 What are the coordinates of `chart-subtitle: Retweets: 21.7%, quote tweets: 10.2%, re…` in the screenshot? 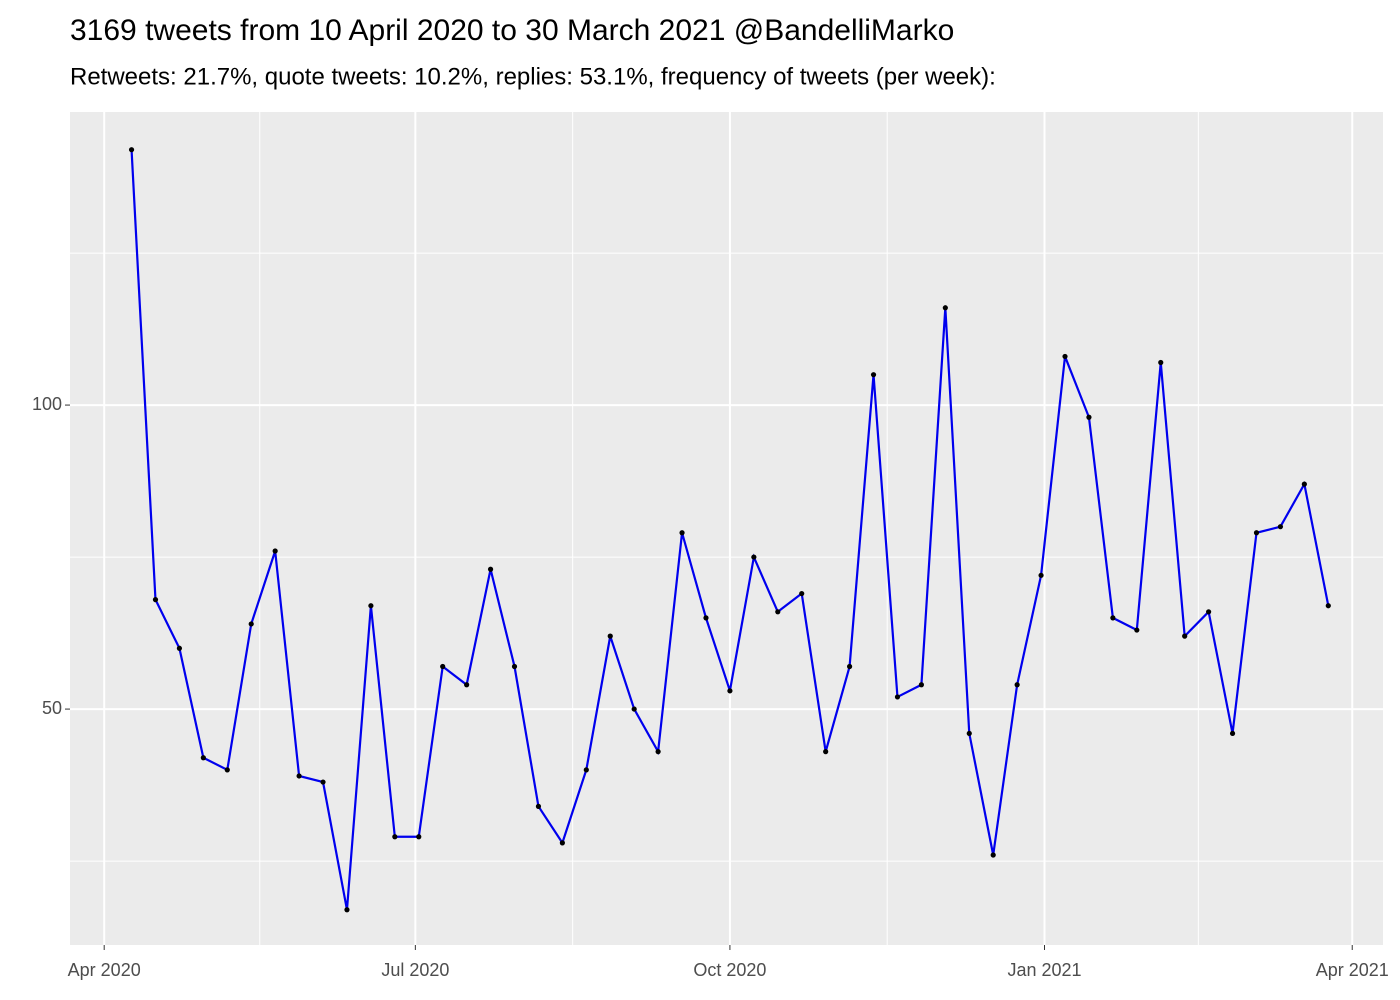 It's located at (533, 76).